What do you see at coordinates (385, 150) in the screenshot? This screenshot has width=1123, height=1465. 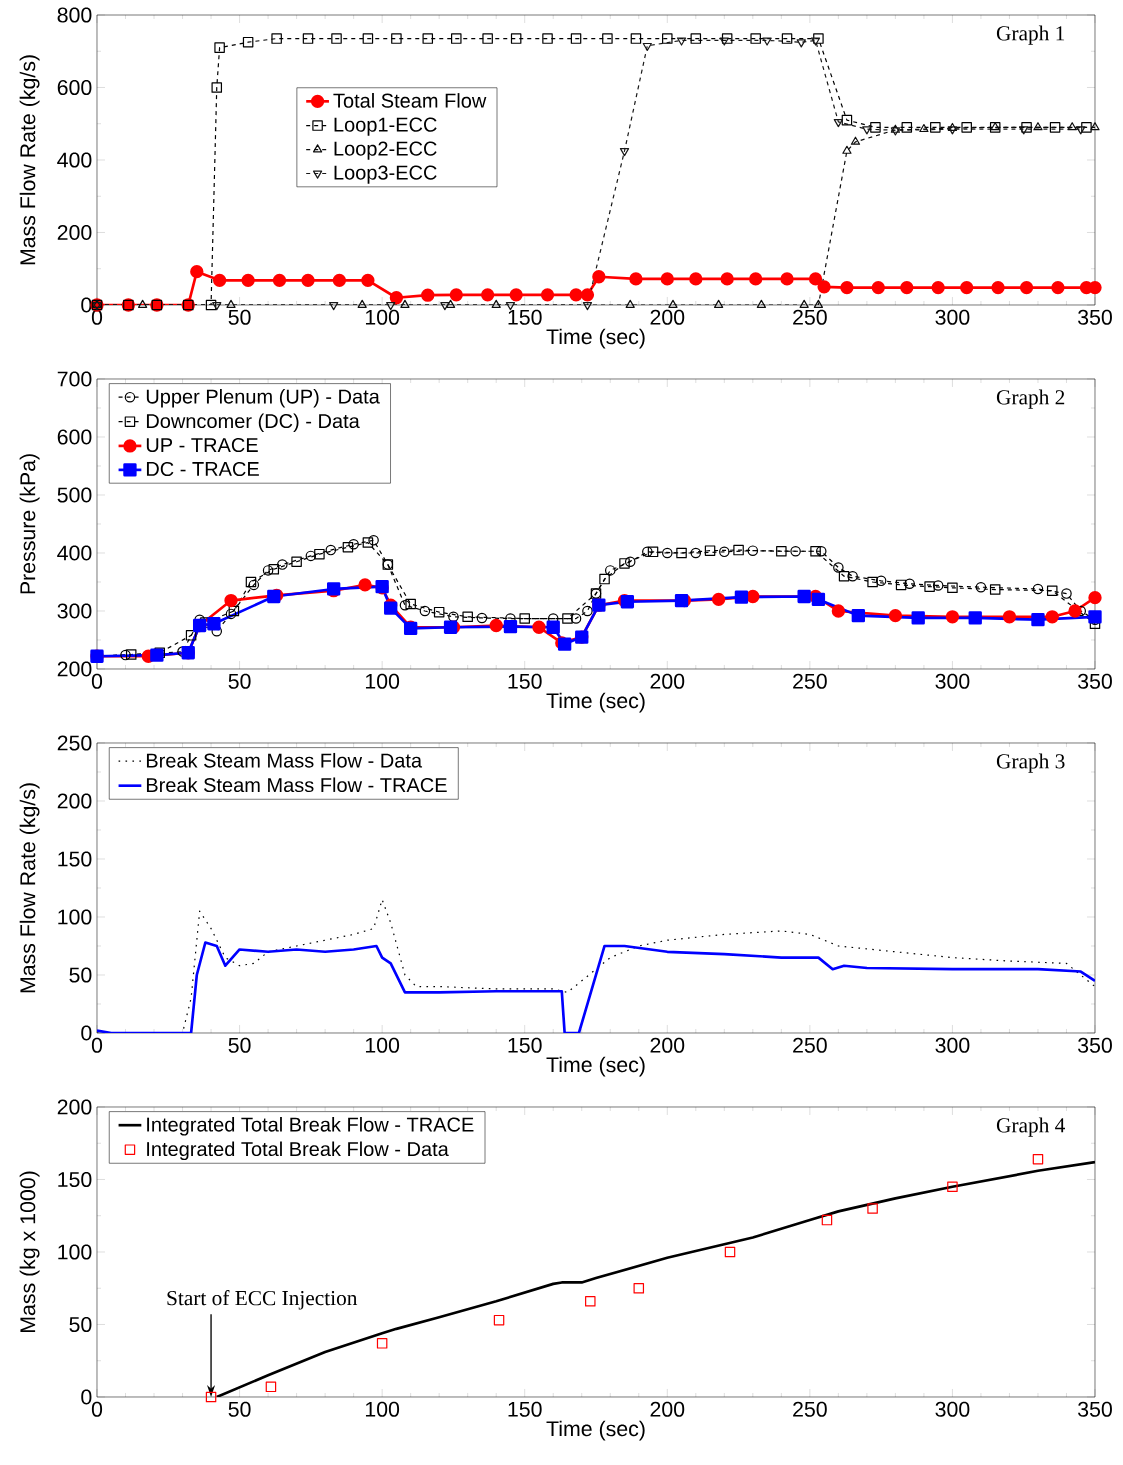 I see `legend-label: Loop2-ECC` at bounding box center [385, 150].